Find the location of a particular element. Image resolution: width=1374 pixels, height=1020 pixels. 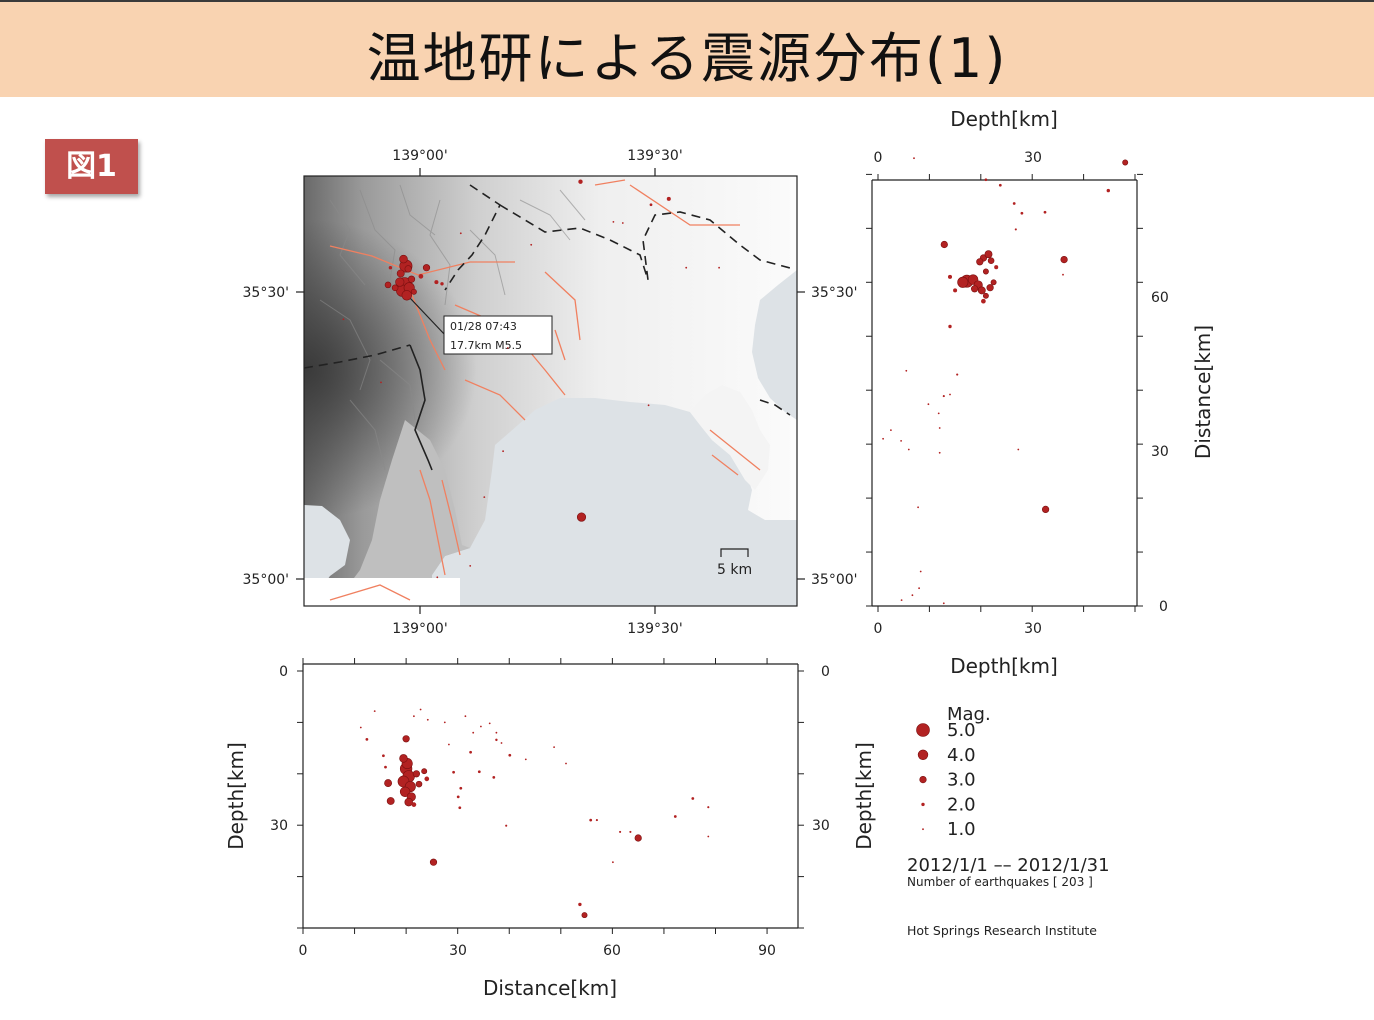

right-ylabel: Distance[km] is located at coordinates (1203, 392).